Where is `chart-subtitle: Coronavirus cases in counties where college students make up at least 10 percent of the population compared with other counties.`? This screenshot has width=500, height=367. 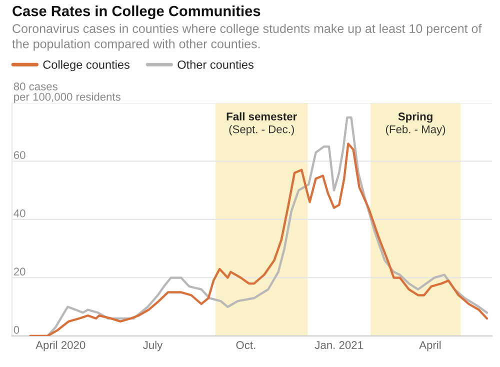
chart-subtitle: Coronavirus cases in counties where college students make up at least 10 percent of the population compared with other counties. is located at coordinates (247, 37).